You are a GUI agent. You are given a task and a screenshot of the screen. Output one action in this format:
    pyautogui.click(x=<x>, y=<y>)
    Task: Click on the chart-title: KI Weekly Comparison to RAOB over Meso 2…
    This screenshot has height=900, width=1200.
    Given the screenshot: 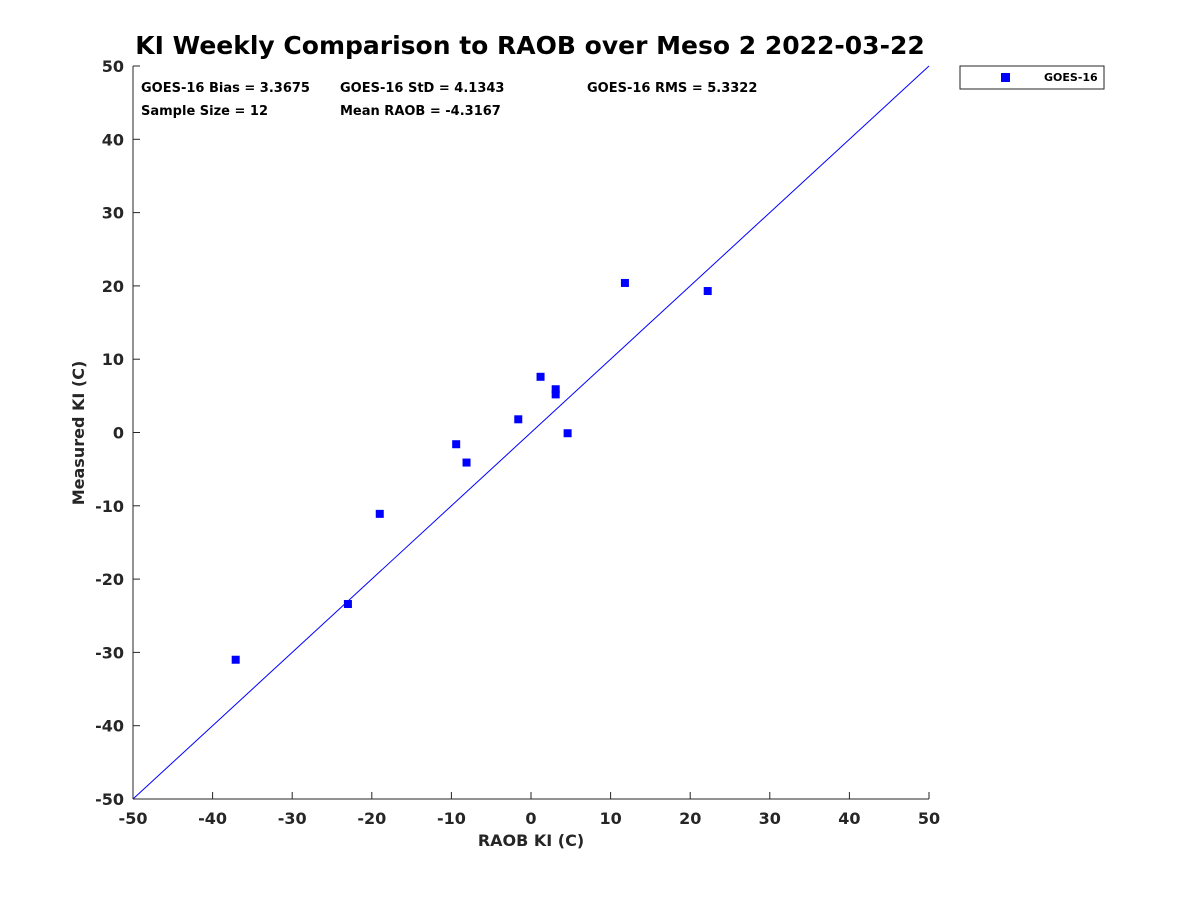 What is the action you would take?
    pyautogui.click(x=529, y=45)
    